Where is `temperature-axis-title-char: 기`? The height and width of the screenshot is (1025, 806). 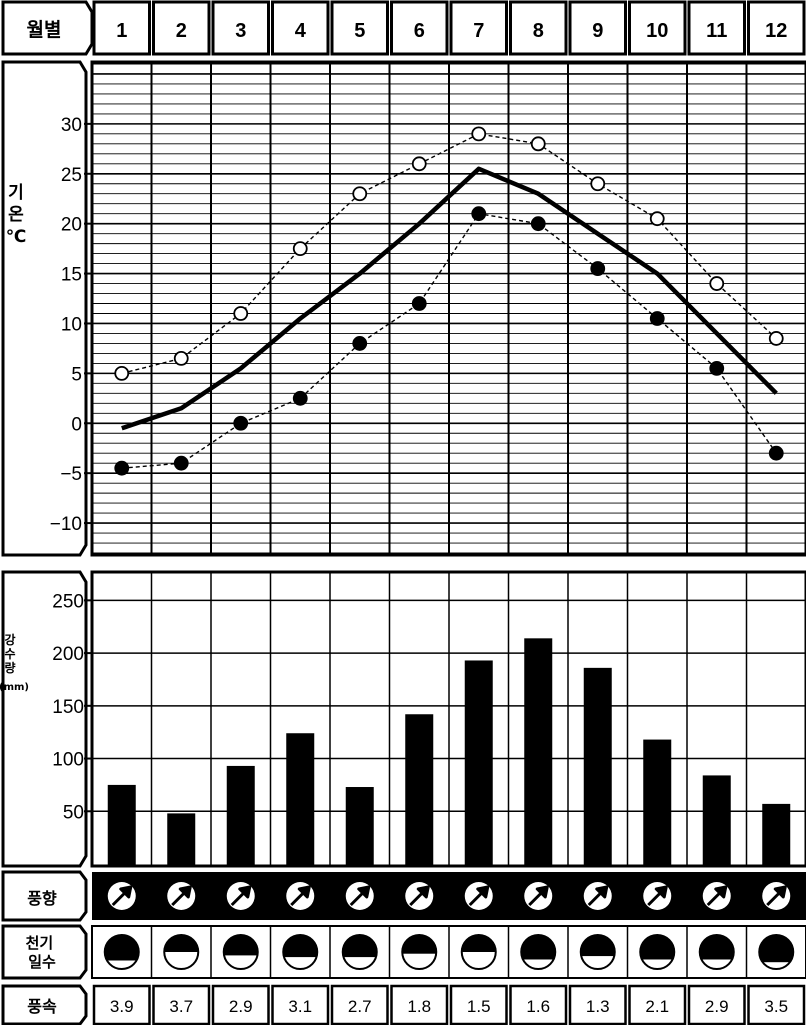
temperature-axis-title-char: 기 is located at coordinates (16, 193).